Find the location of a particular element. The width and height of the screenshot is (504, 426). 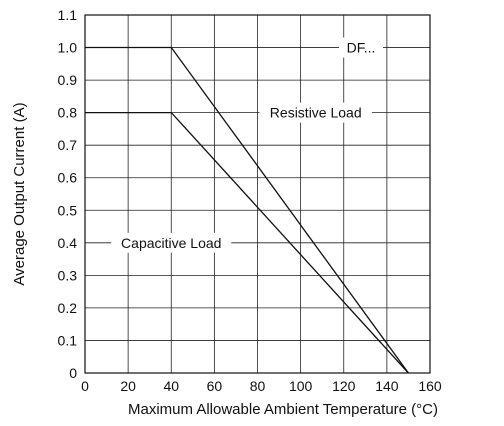

y-axis-label: Average Output Current (A) is located at coordinates (19, 193).